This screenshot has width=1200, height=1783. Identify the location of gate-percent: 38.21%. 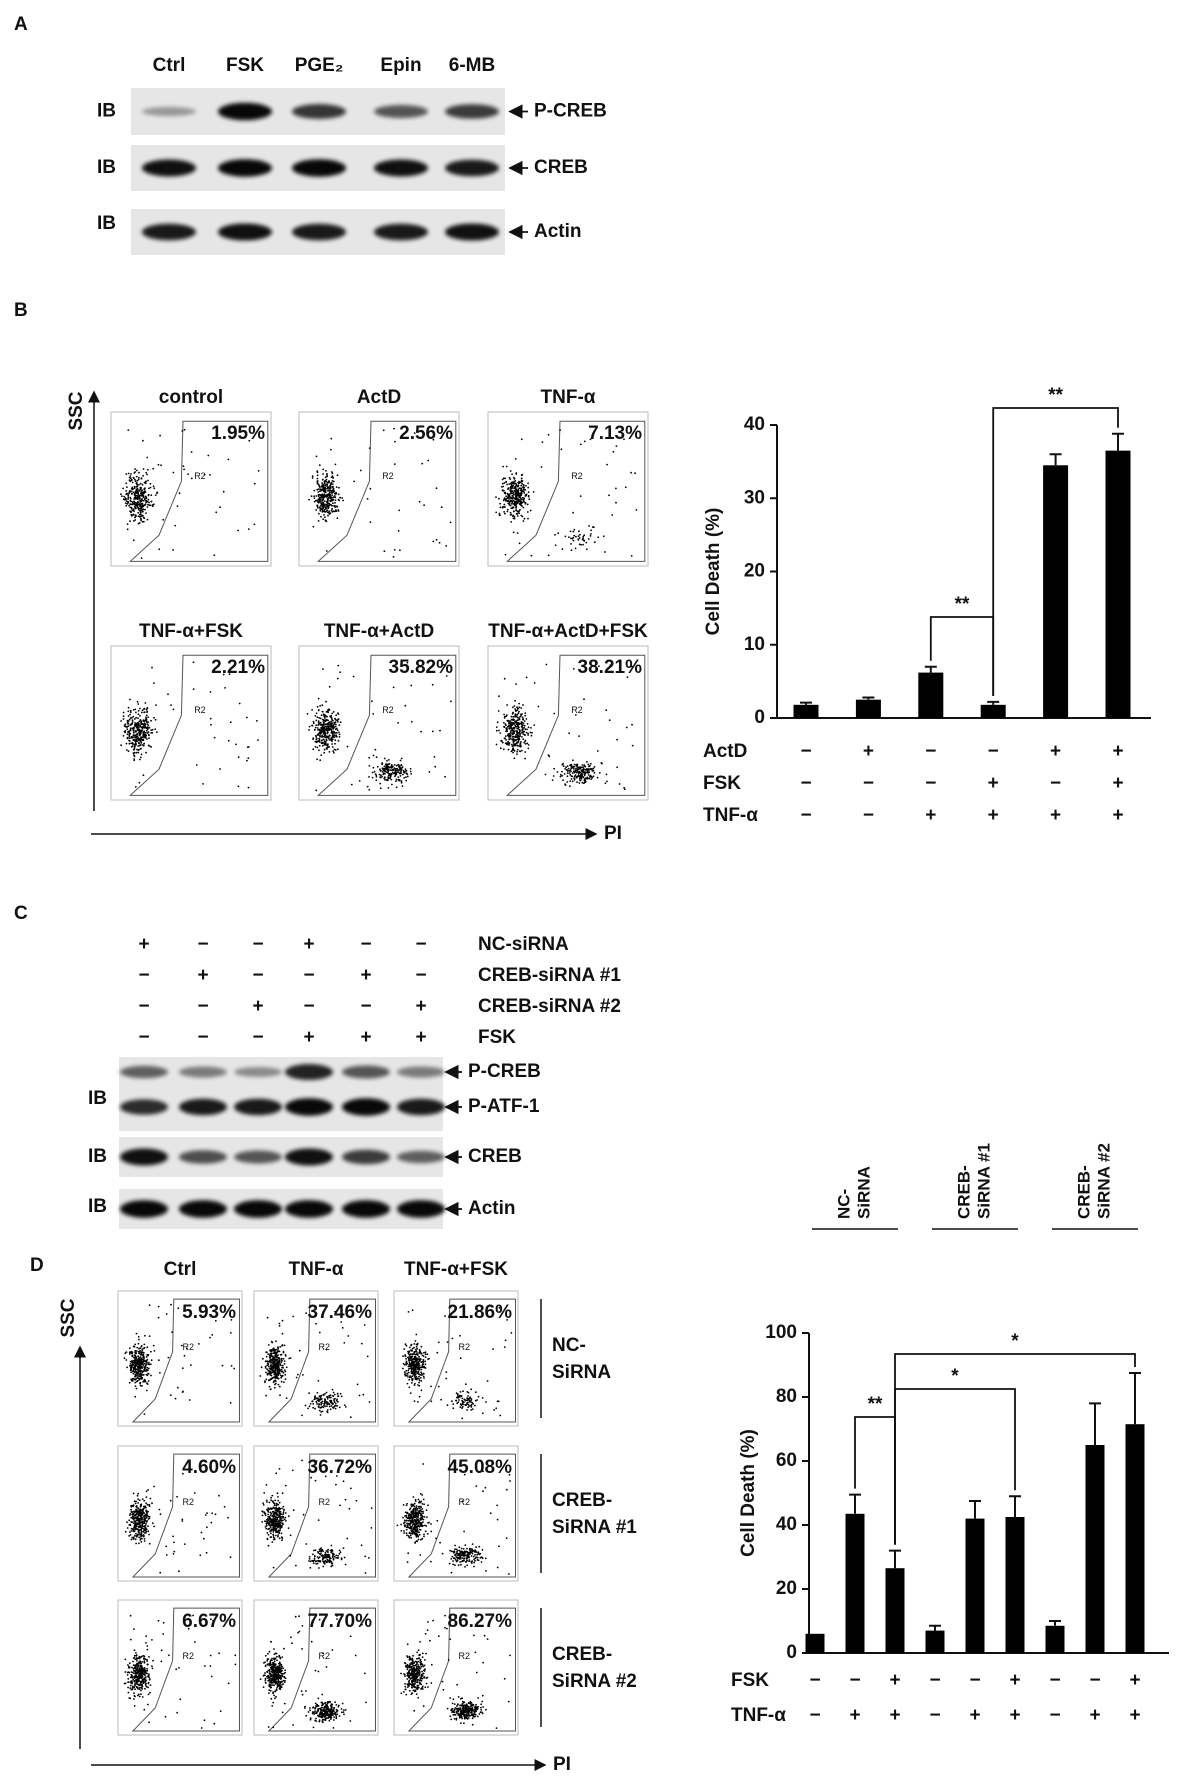
(610, 667).